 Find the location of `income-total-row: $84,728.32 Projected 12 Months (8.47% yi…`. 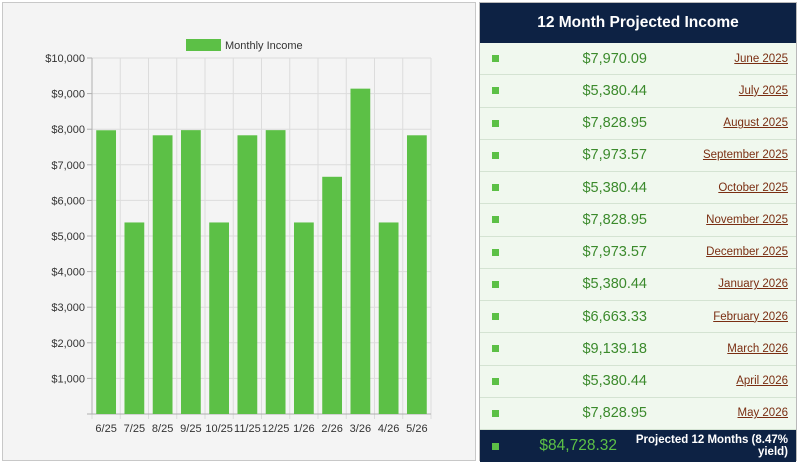

income-total-row: $84,728.32 Projected 12 Months (8.47% yi… is located at coordinates (638, 446).